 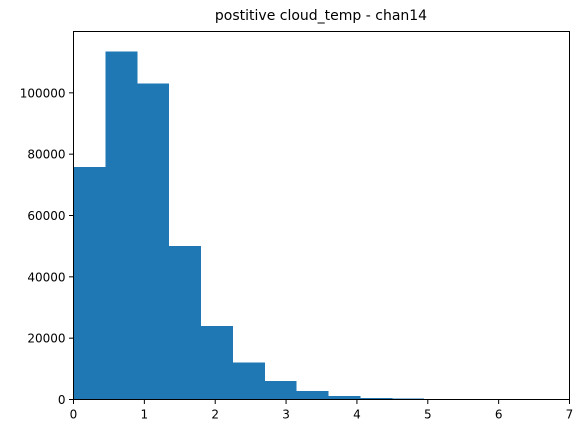 I want to click on y-tick-label-1: 20000, so click(x=46, y=339).